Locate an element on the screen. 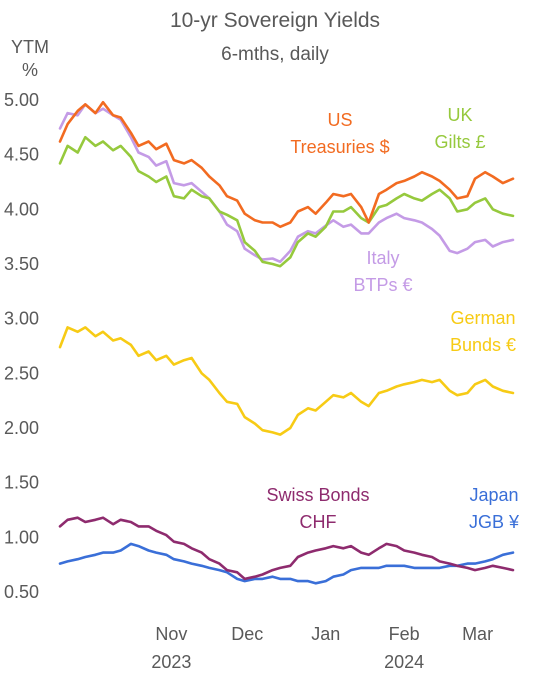  series-label-us: US is located at coordinates (339, 120).